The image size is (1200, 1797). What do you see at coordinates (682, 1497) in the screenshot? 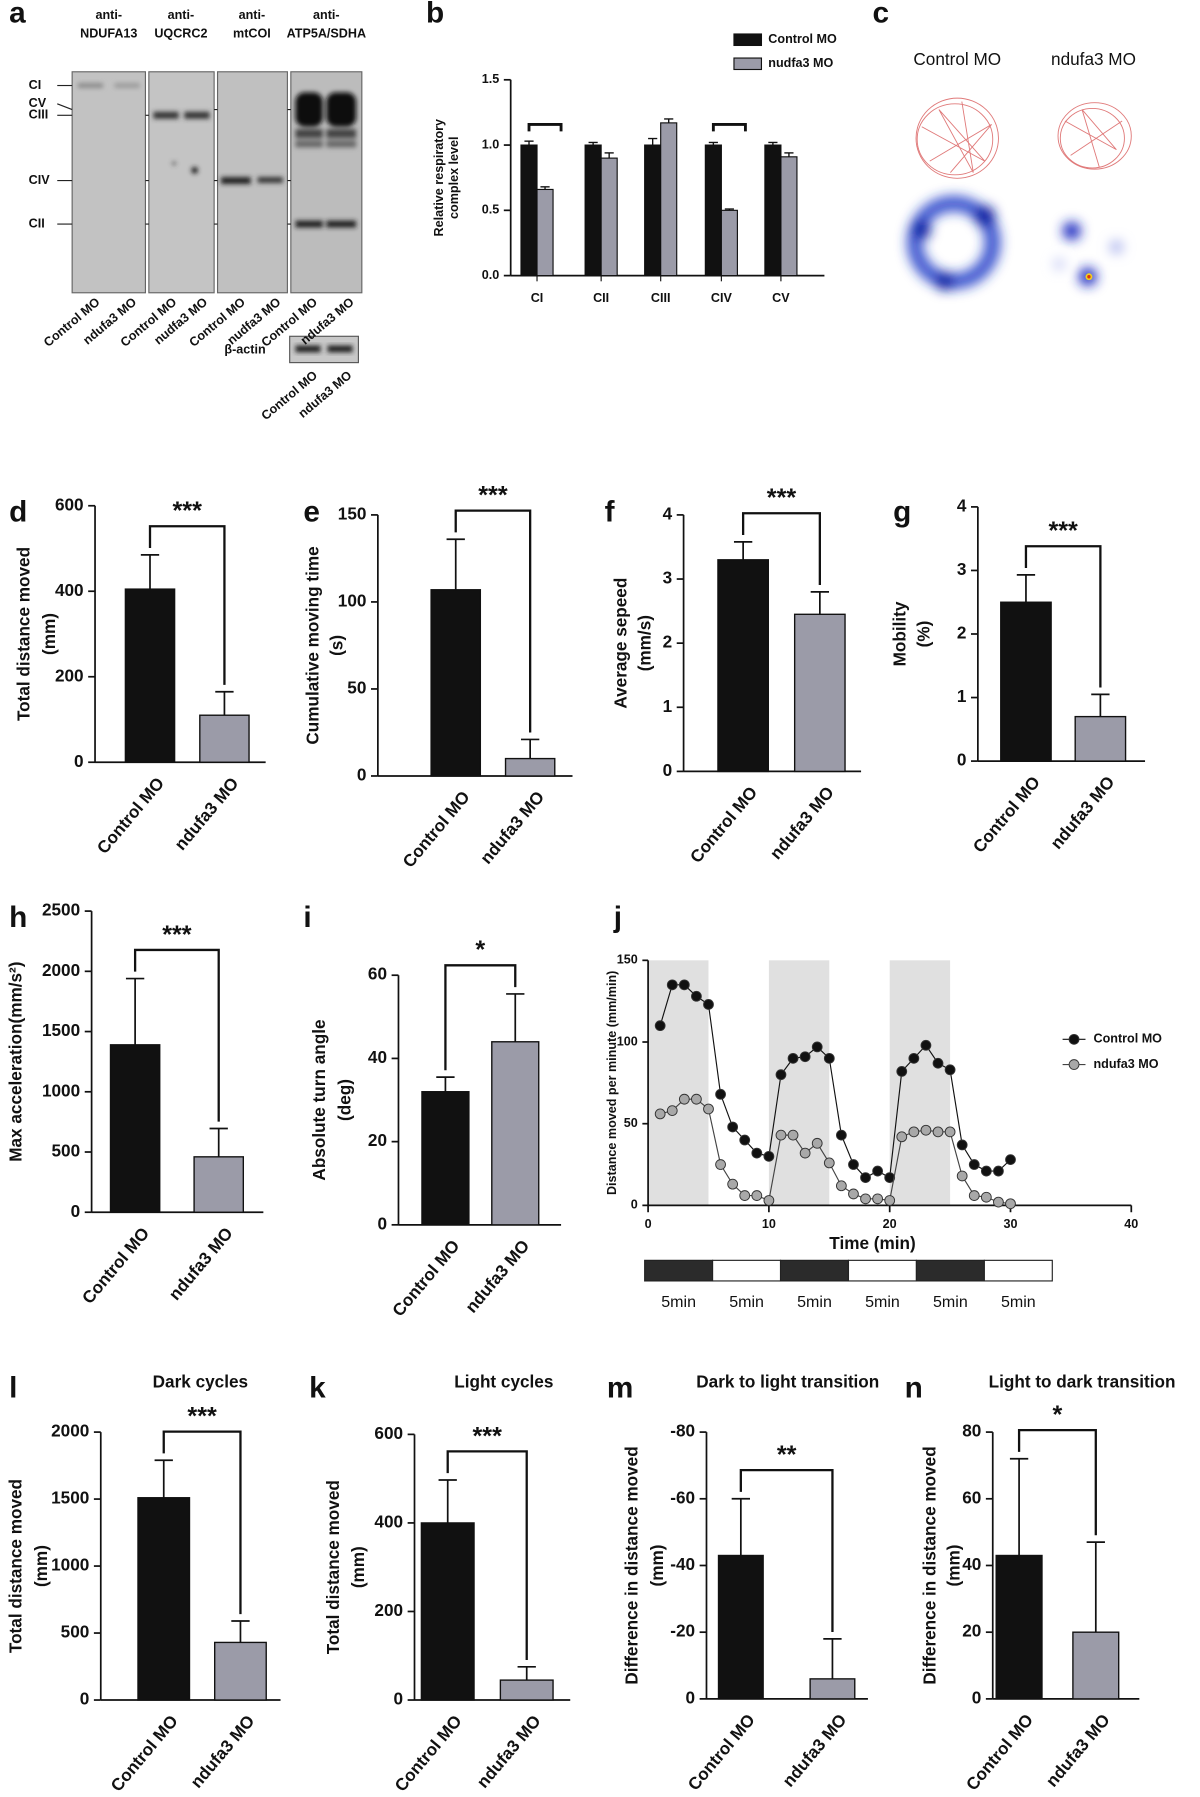
I see `y-tick-label: -60` at bounding box center [682, 1497].